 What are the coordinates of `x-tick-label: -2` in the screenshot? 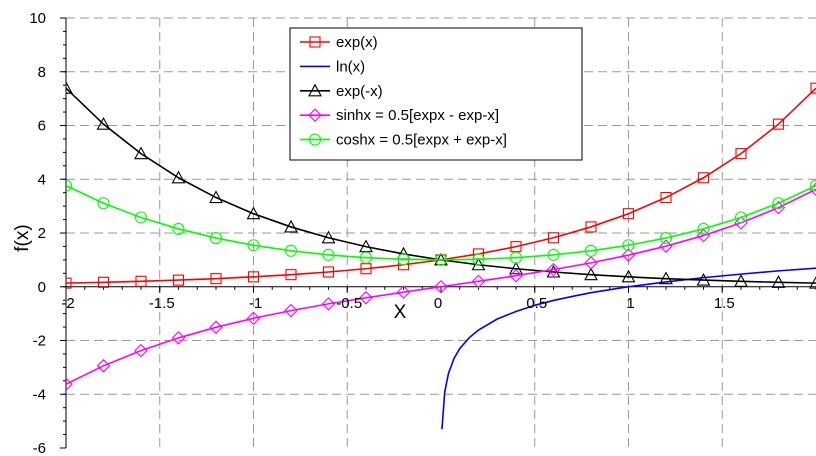 It's located at (67, 303).